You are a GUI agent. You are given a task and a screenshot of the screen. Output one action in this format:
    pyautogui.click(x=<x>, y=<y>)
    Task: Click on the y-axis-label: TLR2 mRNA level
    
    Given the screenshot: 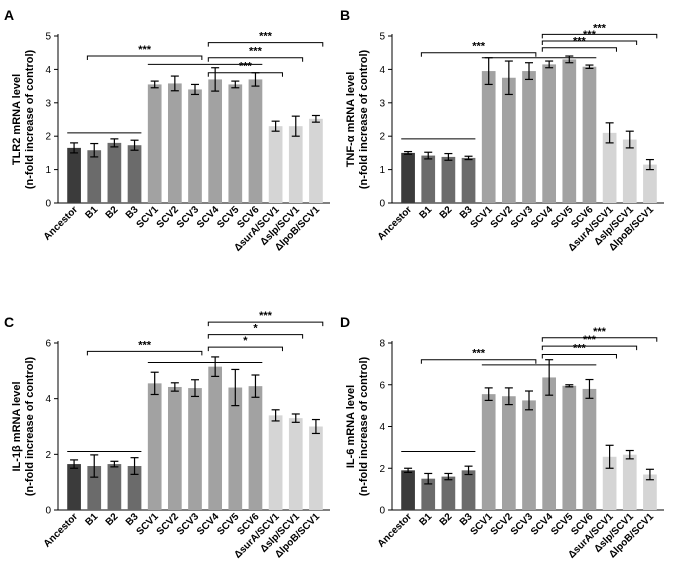 What is the action you would take?
    pyautogui.click(x=17, y=119)
    